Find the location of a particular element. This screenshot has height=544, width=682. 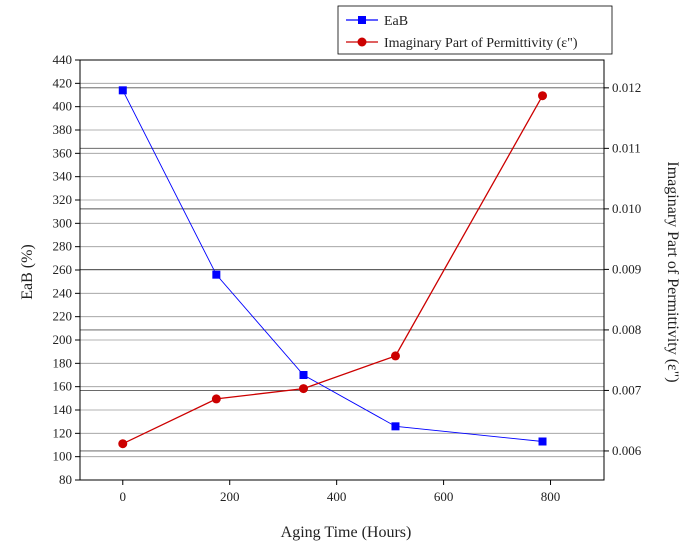

y-tick-label: 160 is located at coordinates (63, 386).